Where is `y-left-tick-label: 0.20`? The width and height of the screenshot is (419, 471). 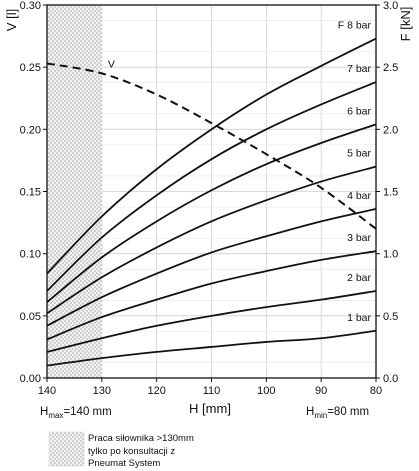
y-left-tick-label: 0.20 is located at coordinates (30, 130).